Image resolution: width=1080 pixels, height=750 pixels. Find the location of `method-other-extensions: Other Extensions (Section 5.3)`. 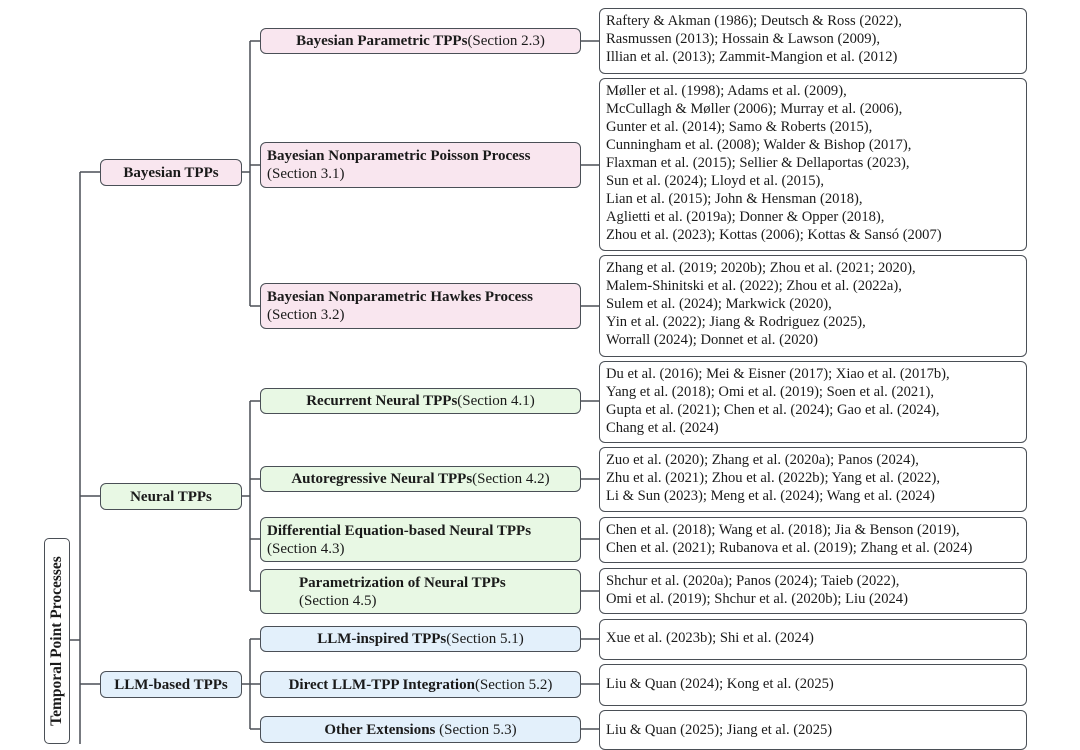

method-other-extensions: Other Extensions (Section 5.3) is located at coordinates (420, 729).